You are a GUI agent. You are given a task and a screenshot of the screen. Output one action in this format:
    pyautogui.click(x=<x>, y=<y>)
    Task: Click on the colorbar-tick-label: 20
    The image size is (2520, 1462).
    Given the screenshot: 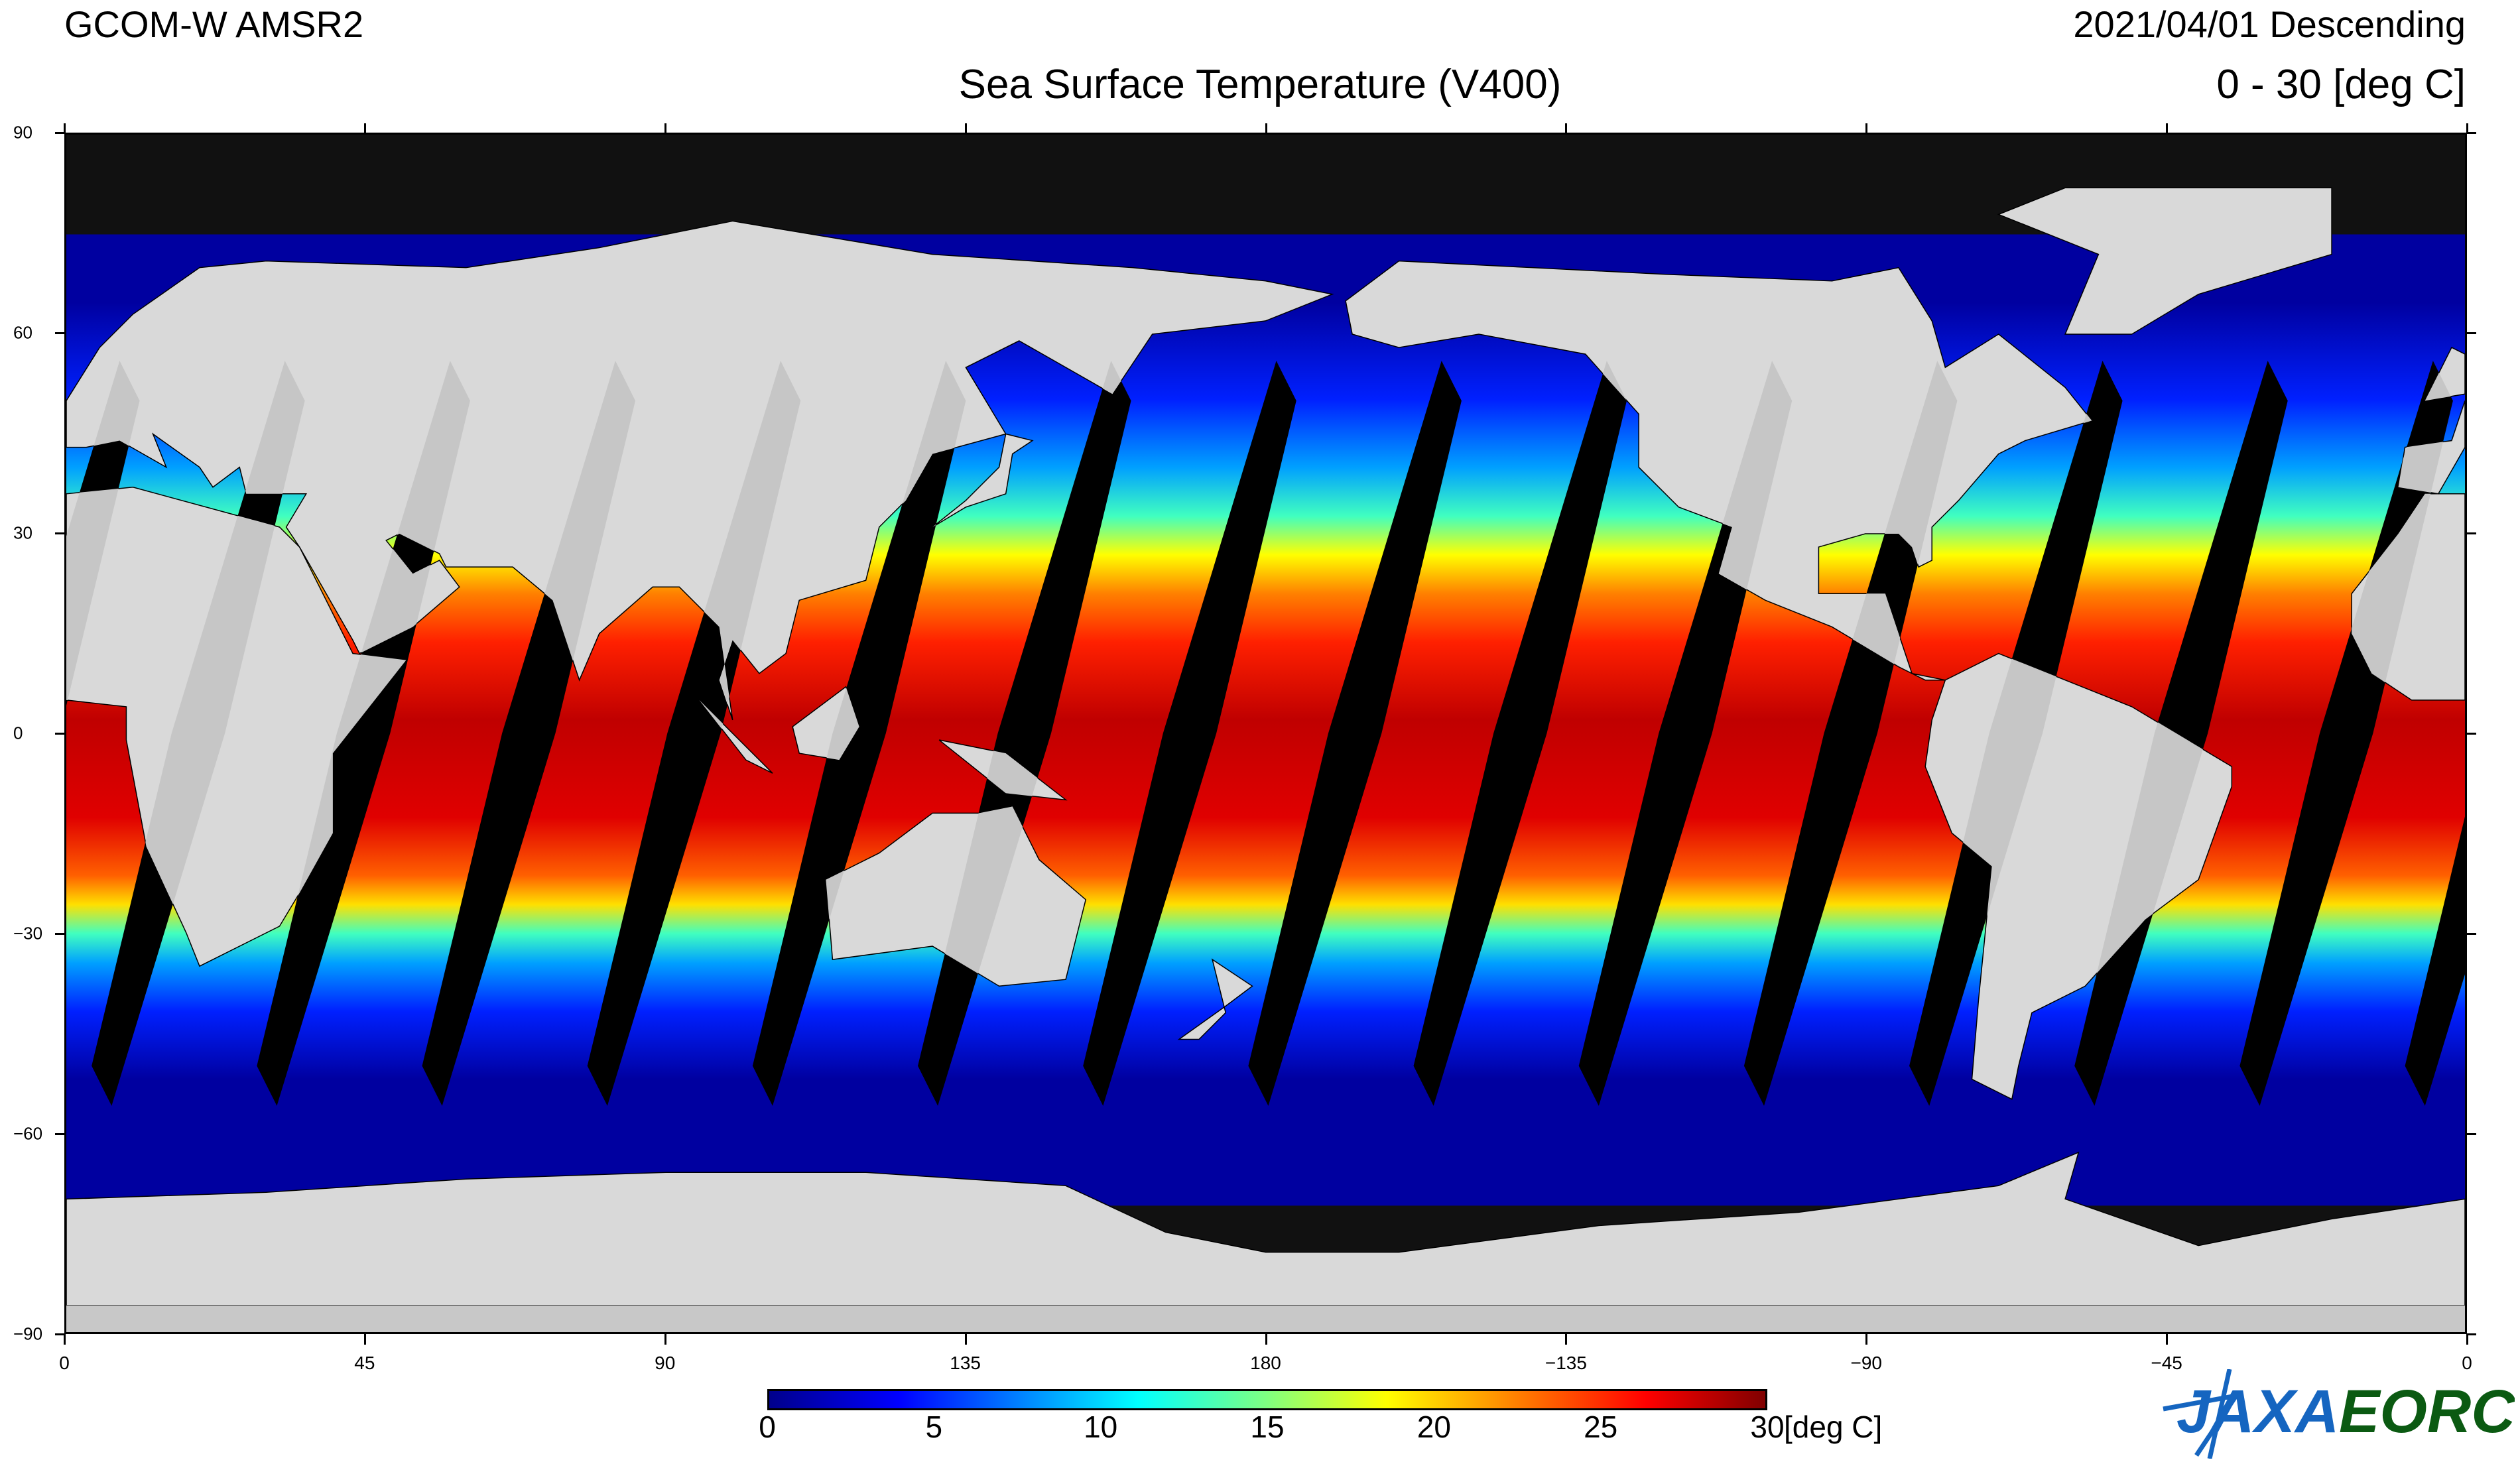 What is the action you would take?
    pyautogui.click(x=1434, y=1427)
    